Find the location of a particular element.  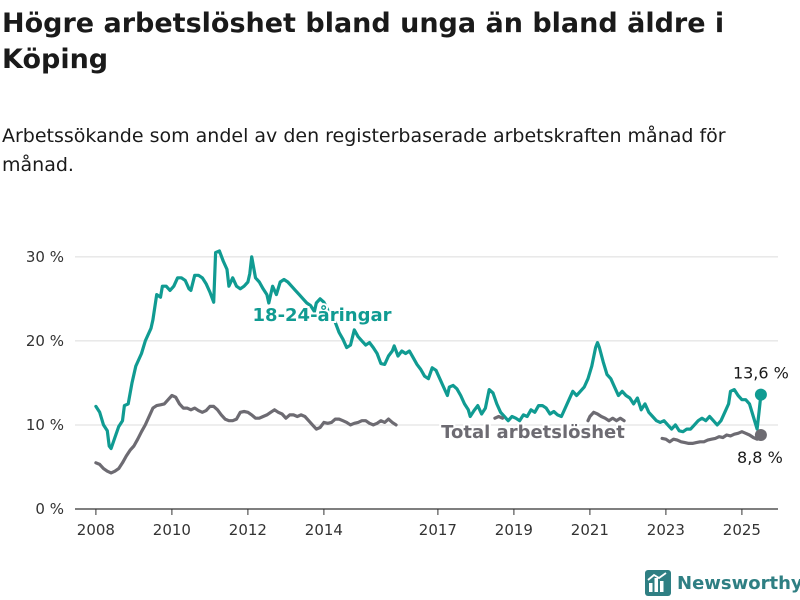

x-tick-label: 2014 is located at coordinates (324, 530).